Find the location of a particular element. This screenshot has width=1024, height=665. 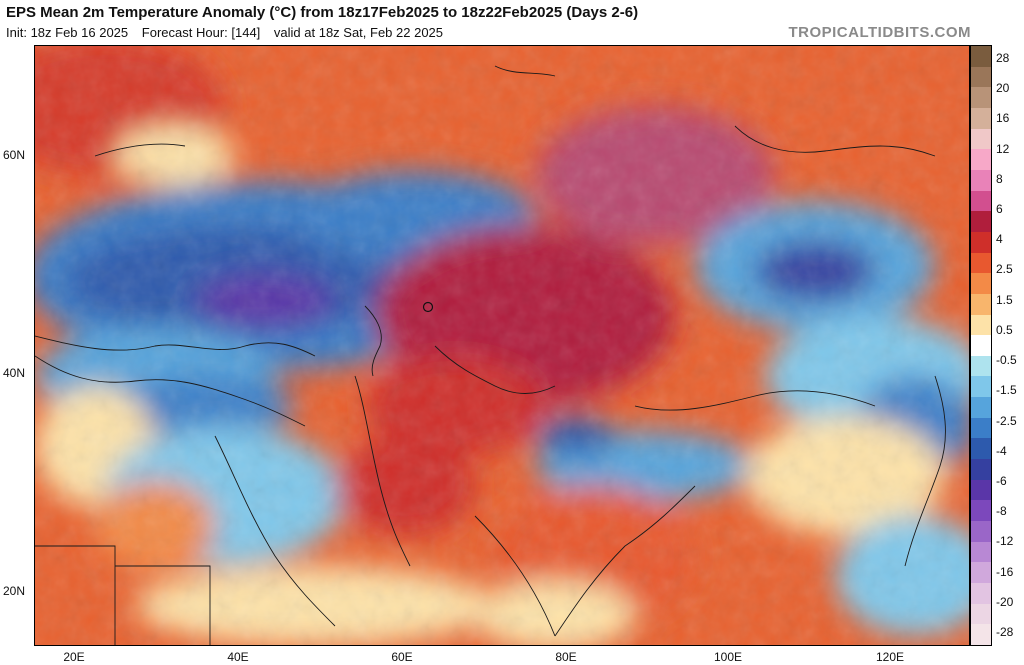

lon-label-60e: 60E is located at coordinates (402, 657).